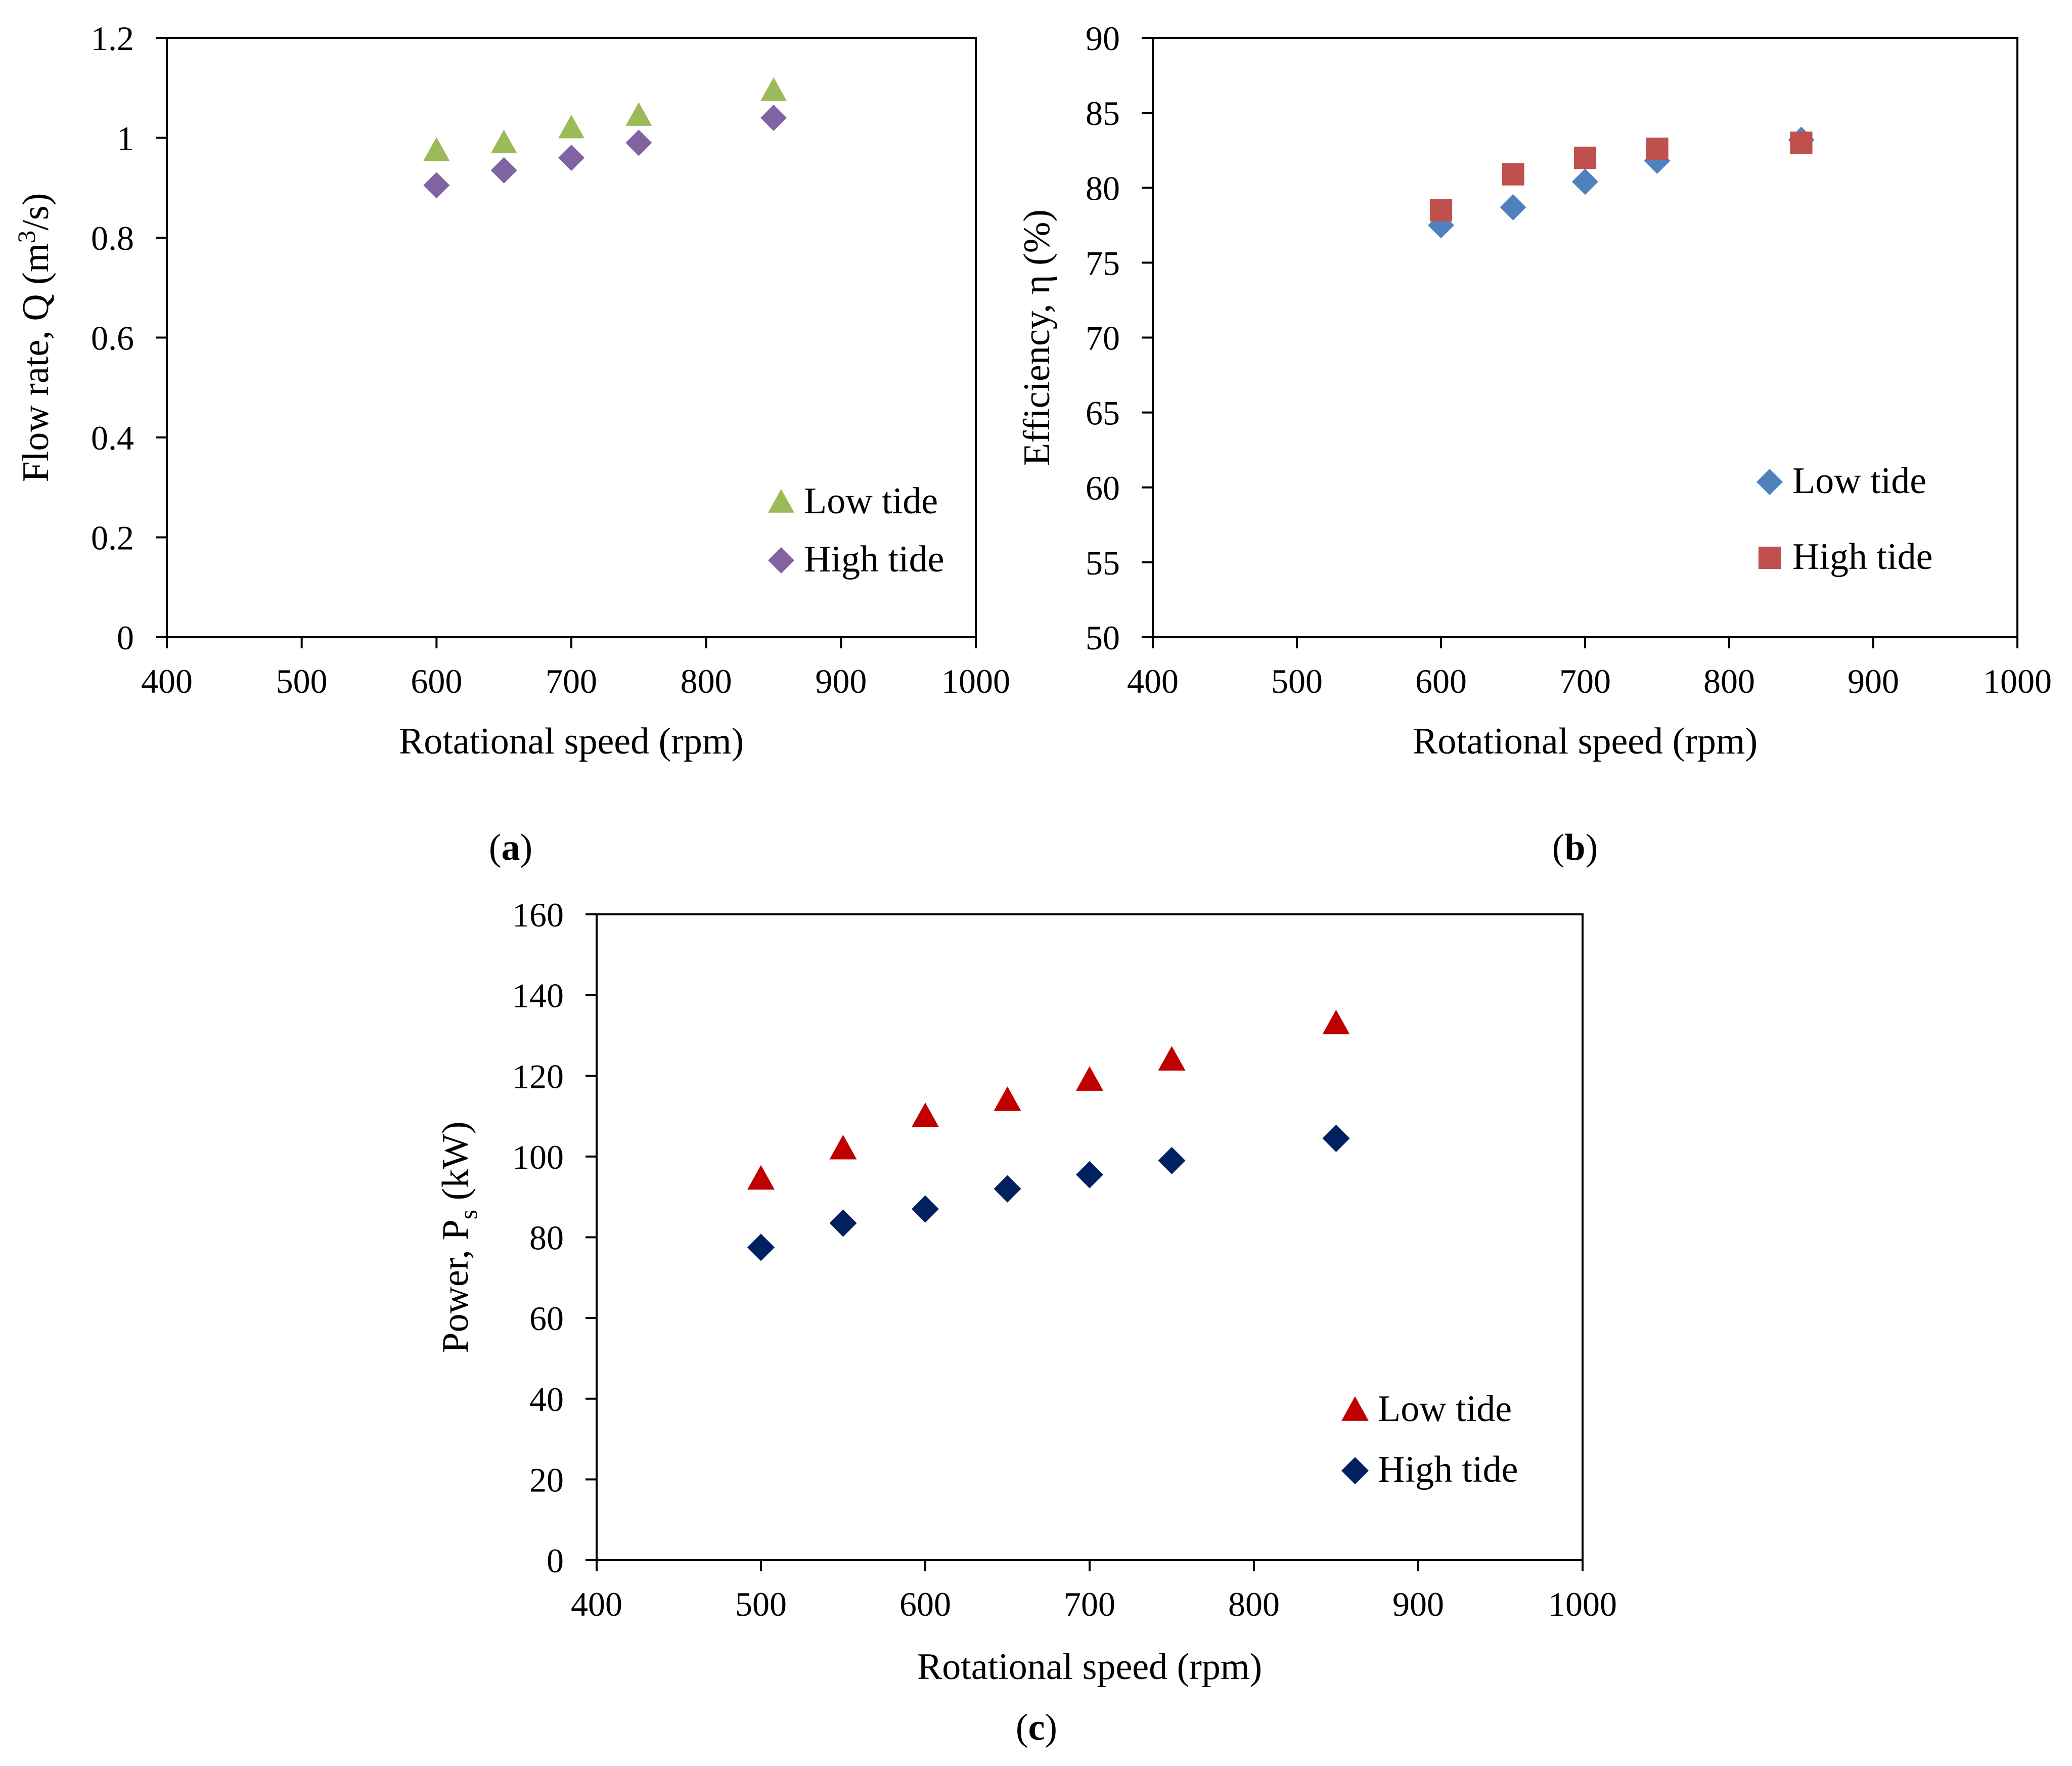  I want to click on caption-letter: b, so click(1574, 847).